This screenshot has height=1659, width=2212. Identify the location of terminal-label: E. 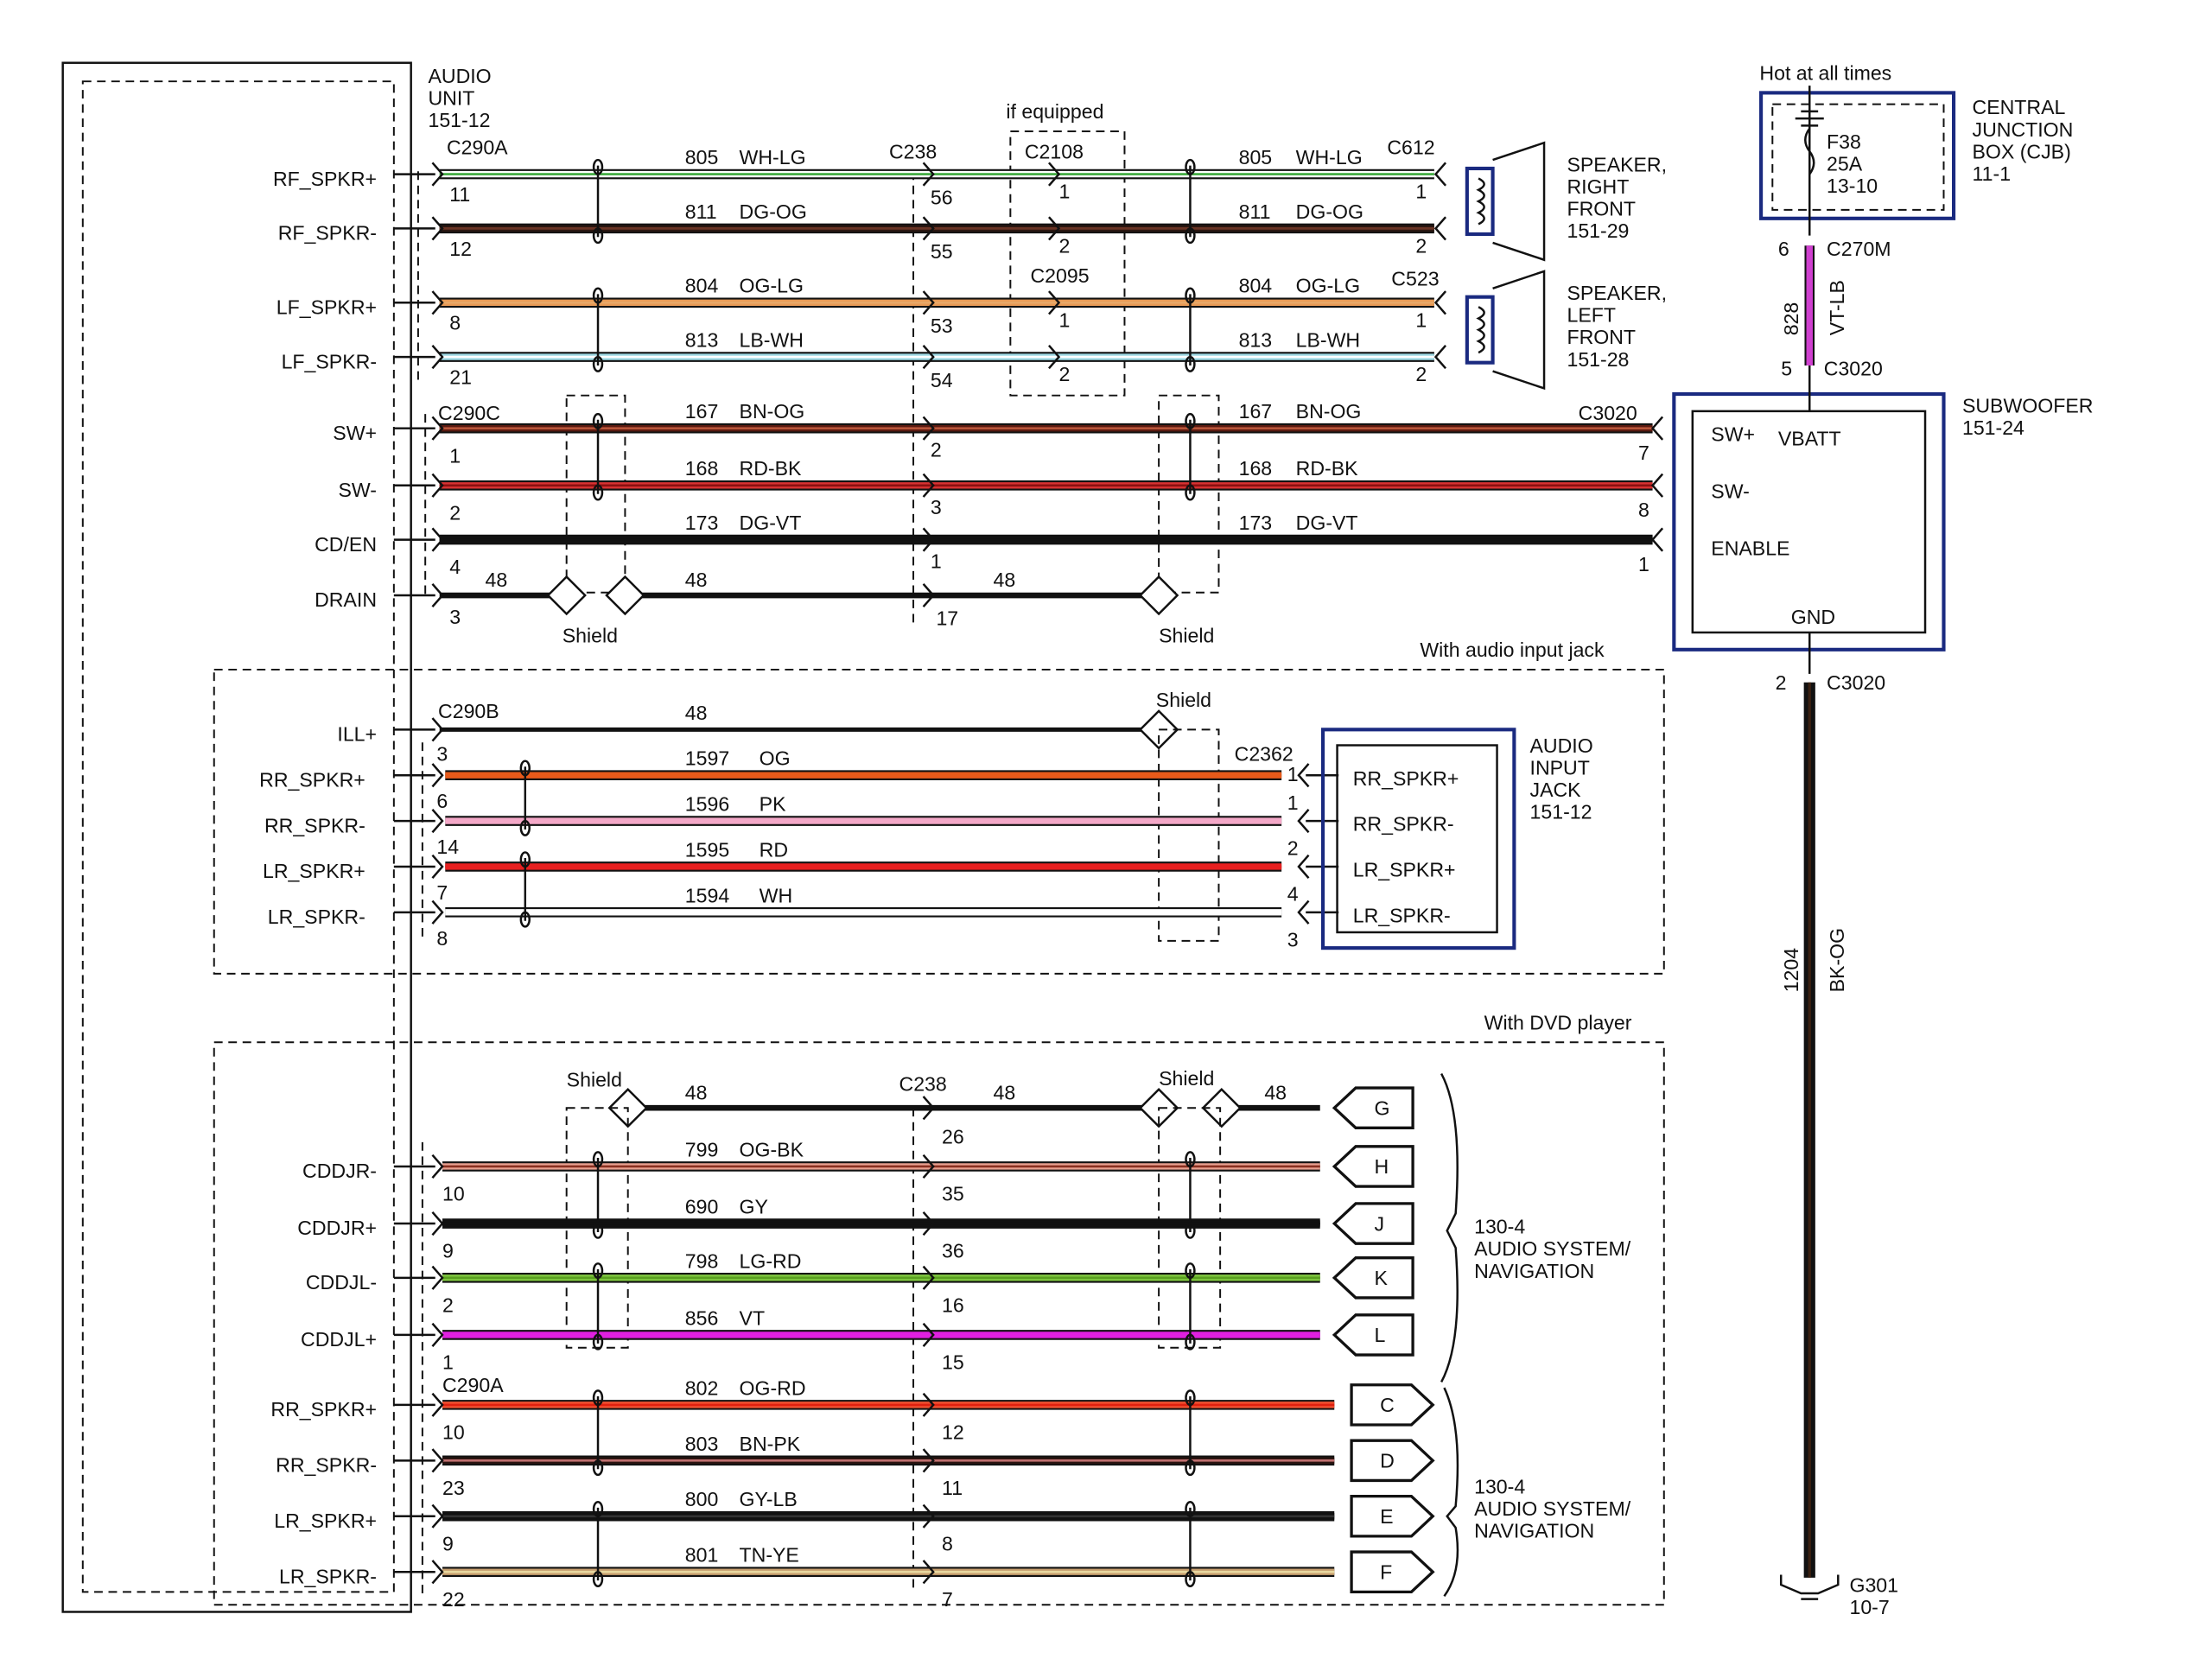
(1386, 1516).